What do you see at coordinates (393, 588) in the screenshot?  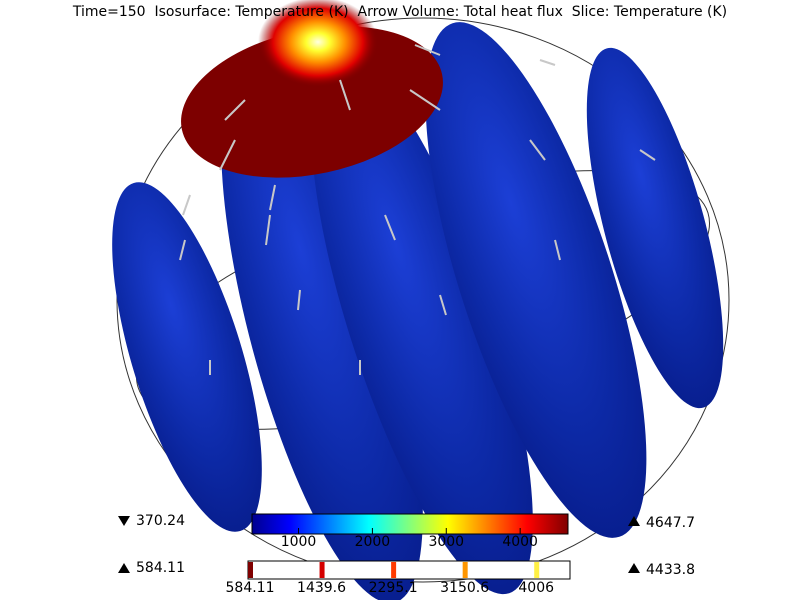 I see `tick-label: 2295.1` at bounding box center [393, 588].